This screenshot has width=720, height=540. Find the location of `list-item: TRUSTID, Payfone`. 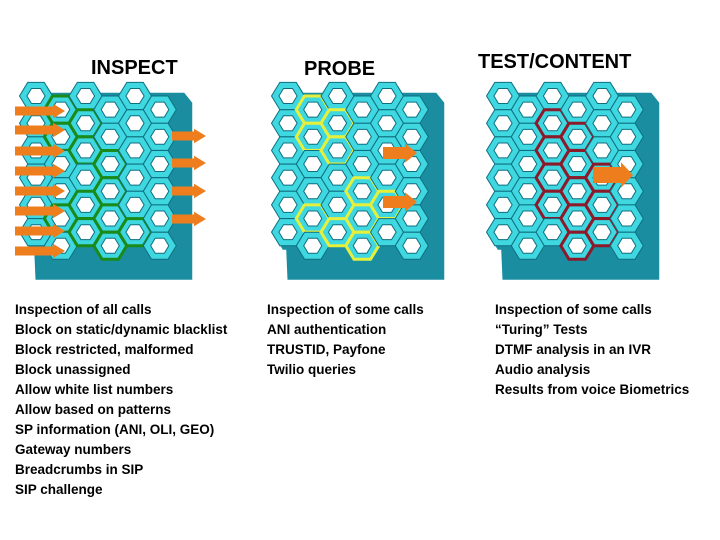

list-item: TRUSTID, Payfone is located at coordinates (326, 349).